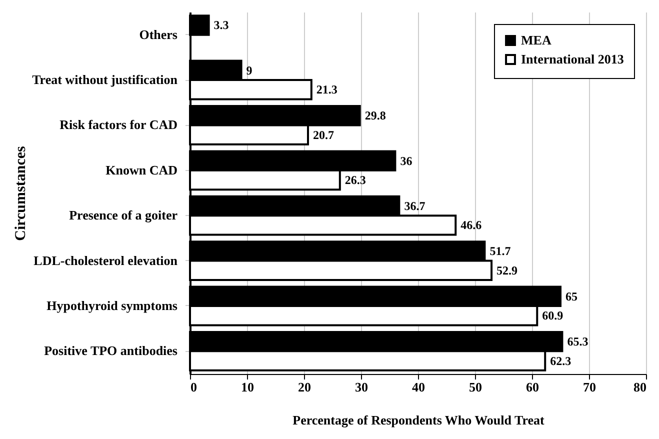  What do you see at coordinates (111, 350) in the screenshot?
I see `y-tick-label: Positive TPO antibodies` at bounding box center [111, 350].